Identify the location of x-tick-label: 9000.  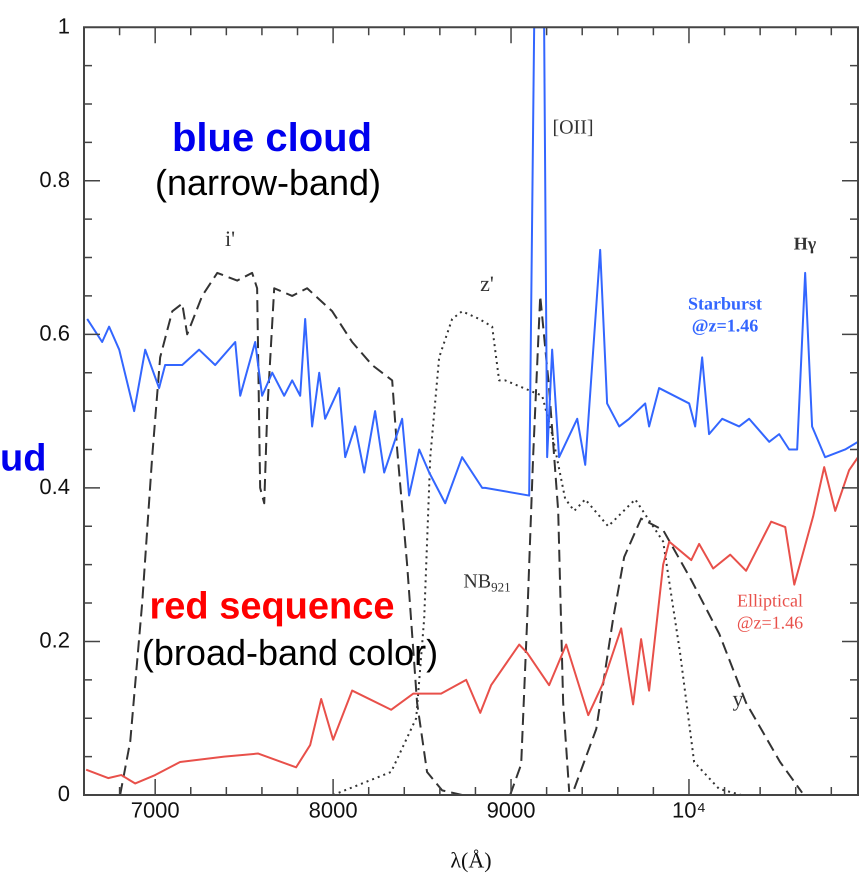
(511, 809).